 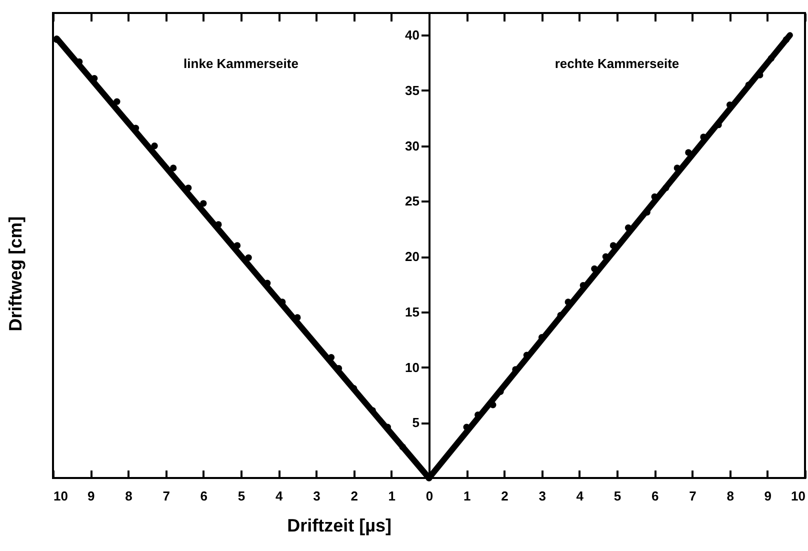 I want to click on annotation: linke Kammerseite, so click(x=241, y=64).